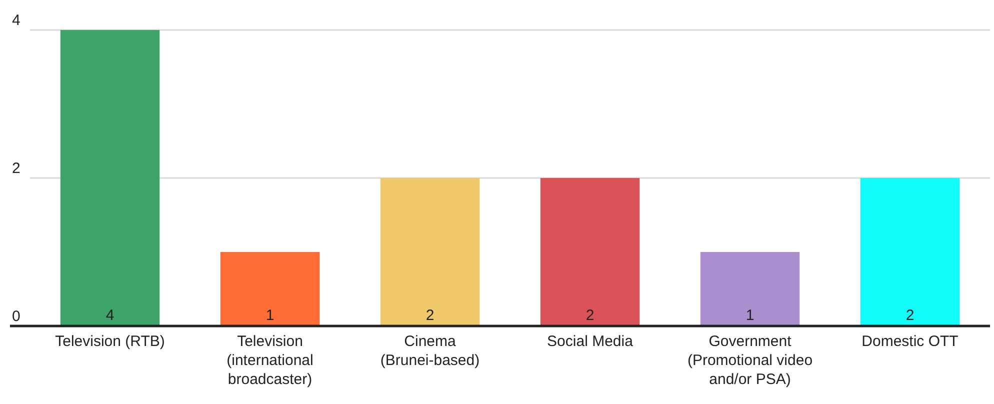 The height and width of the screenshot is (404, 994). Describe the element at coordinates (750, 360) in the screenshot. I see `x-tick-label: Government (Promotional video and/or PSA)` at that location.